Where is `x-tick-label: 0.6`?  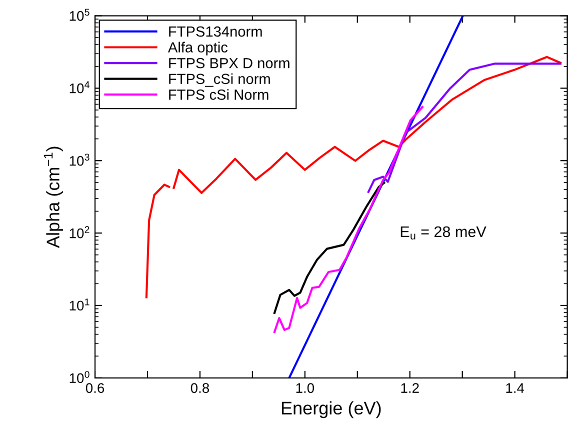
x-tick-label: 0.6 is located at coordinates (95, 388).